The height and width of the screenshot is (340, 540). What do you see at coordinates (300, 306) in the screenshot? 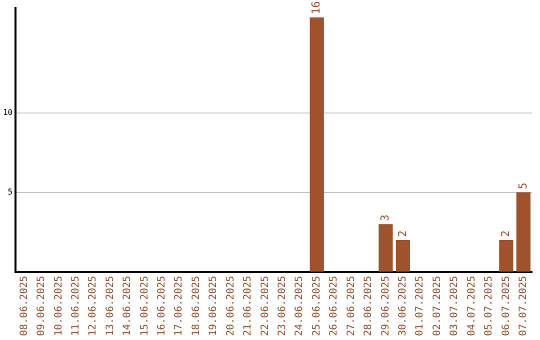
I see `x-tick-label: 24.06.2025` at bounding box center [300, 306].